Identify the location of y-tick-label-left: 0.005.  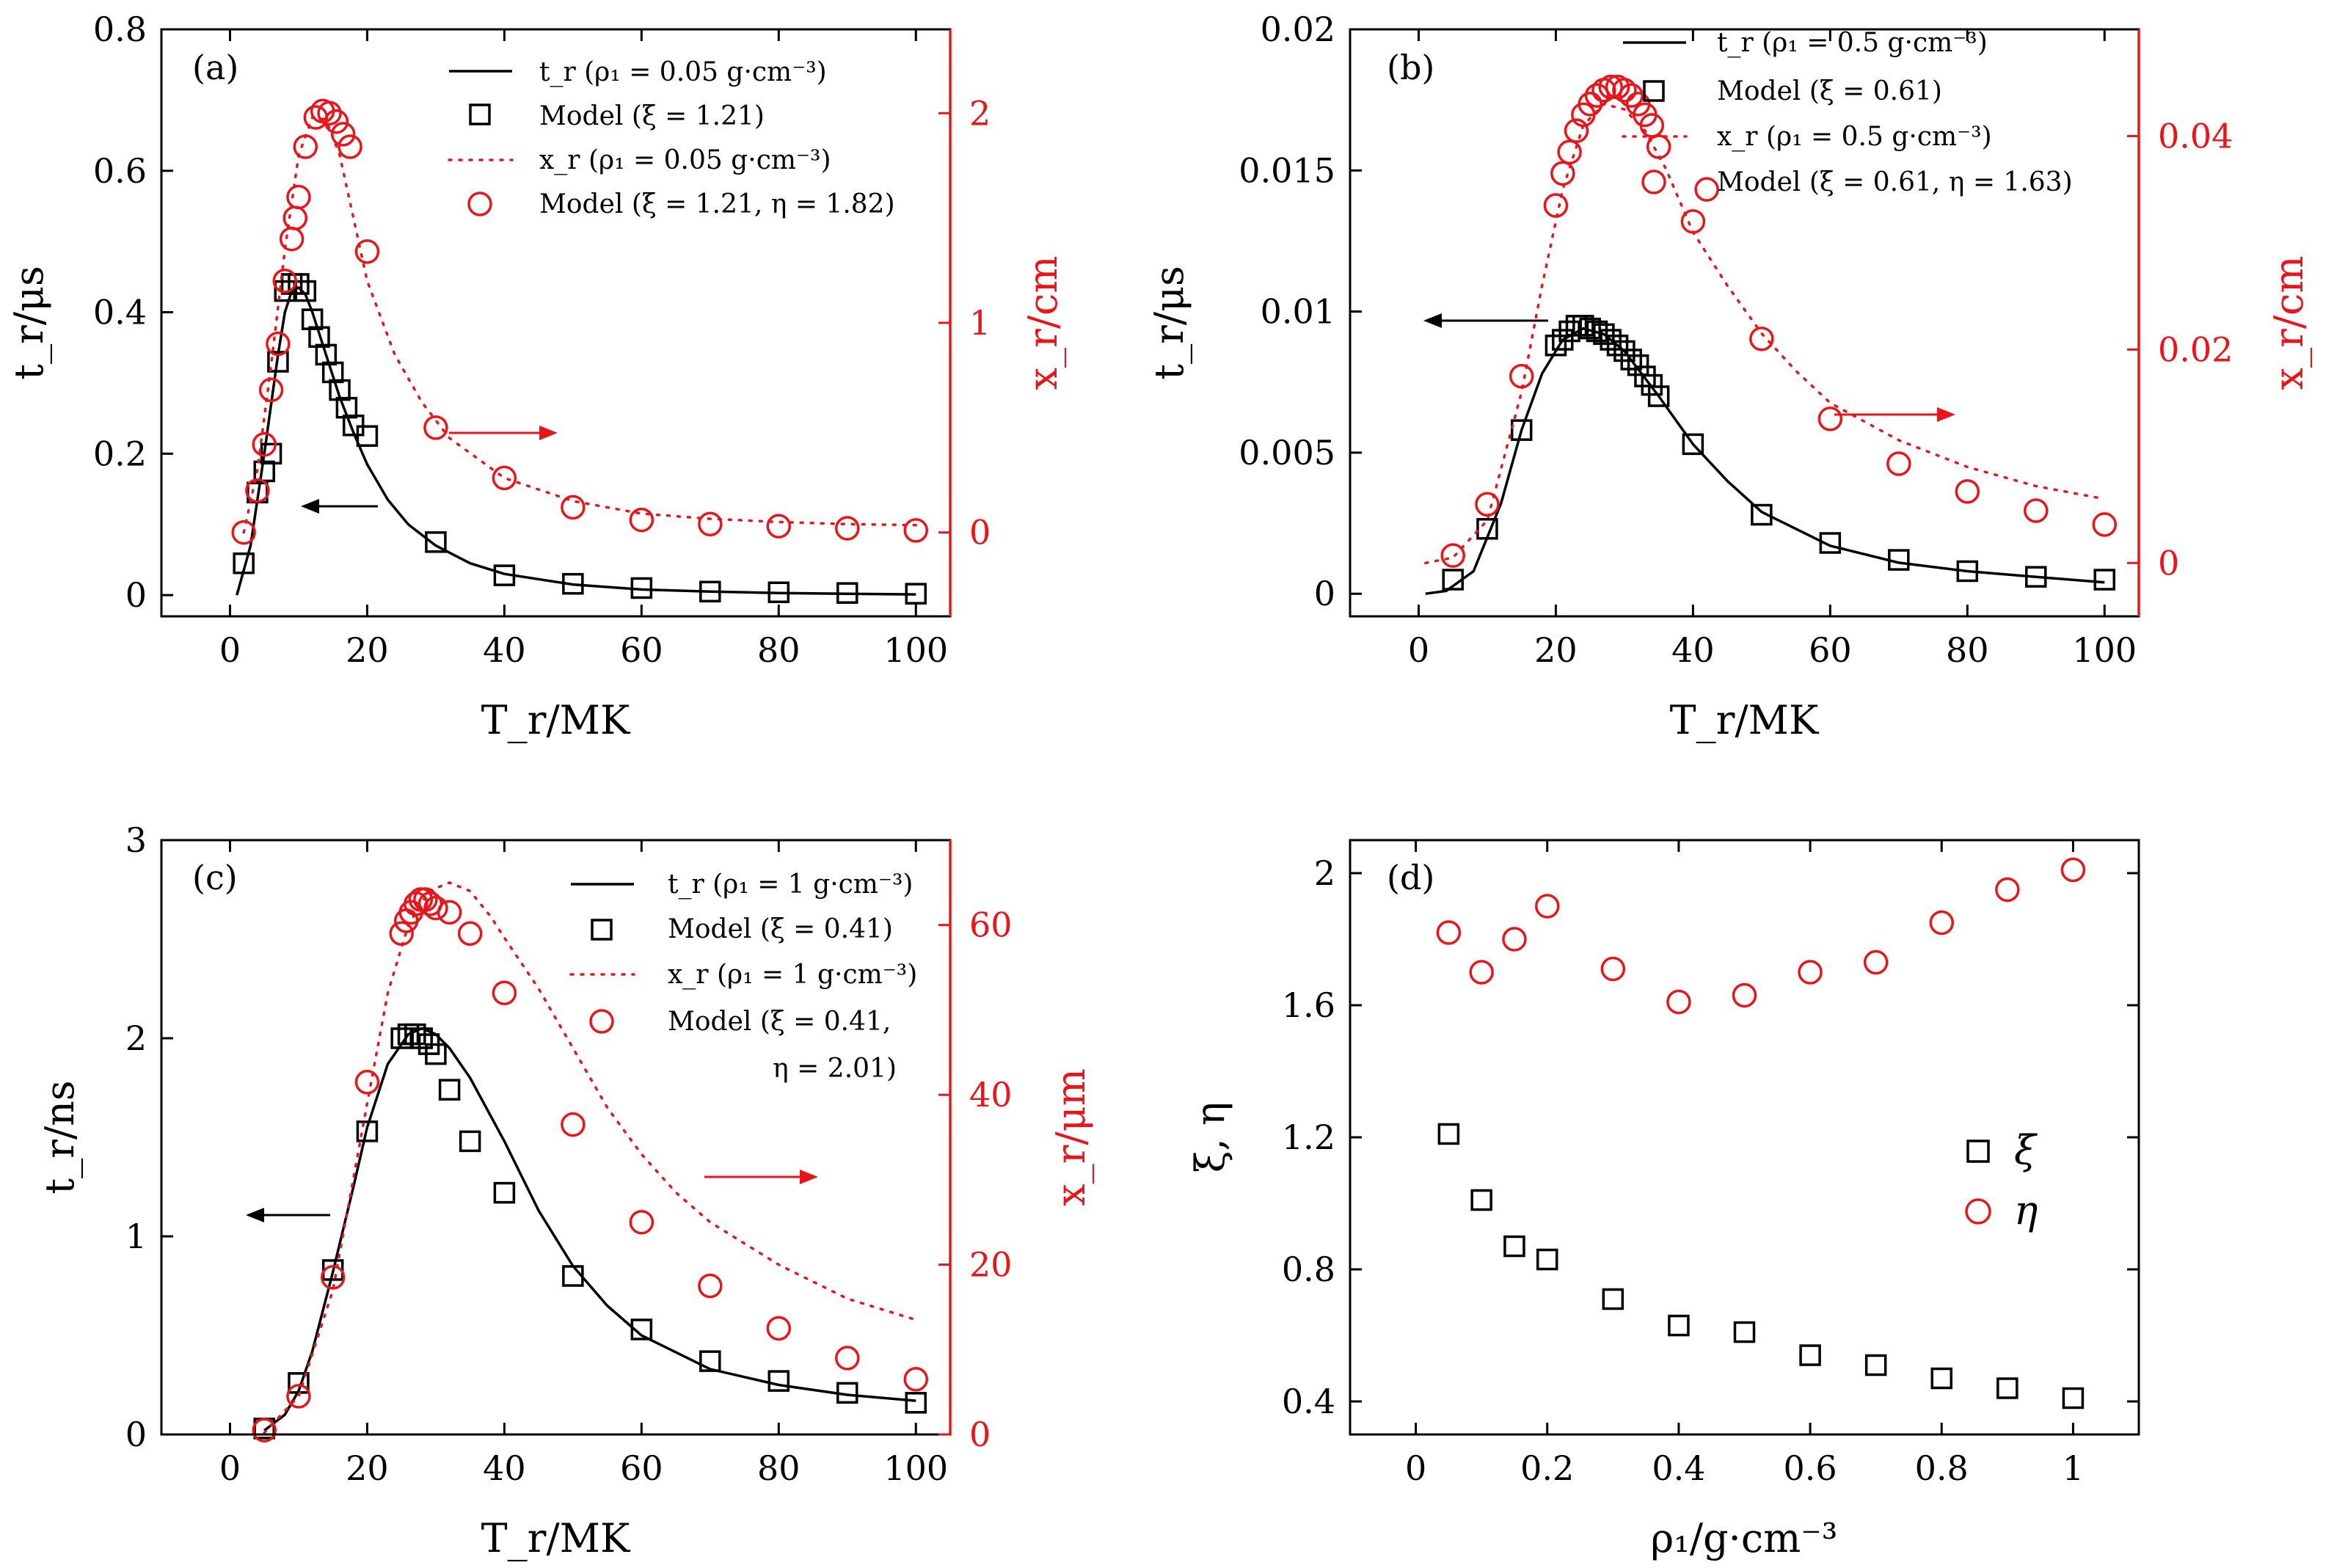
(1287, 453).